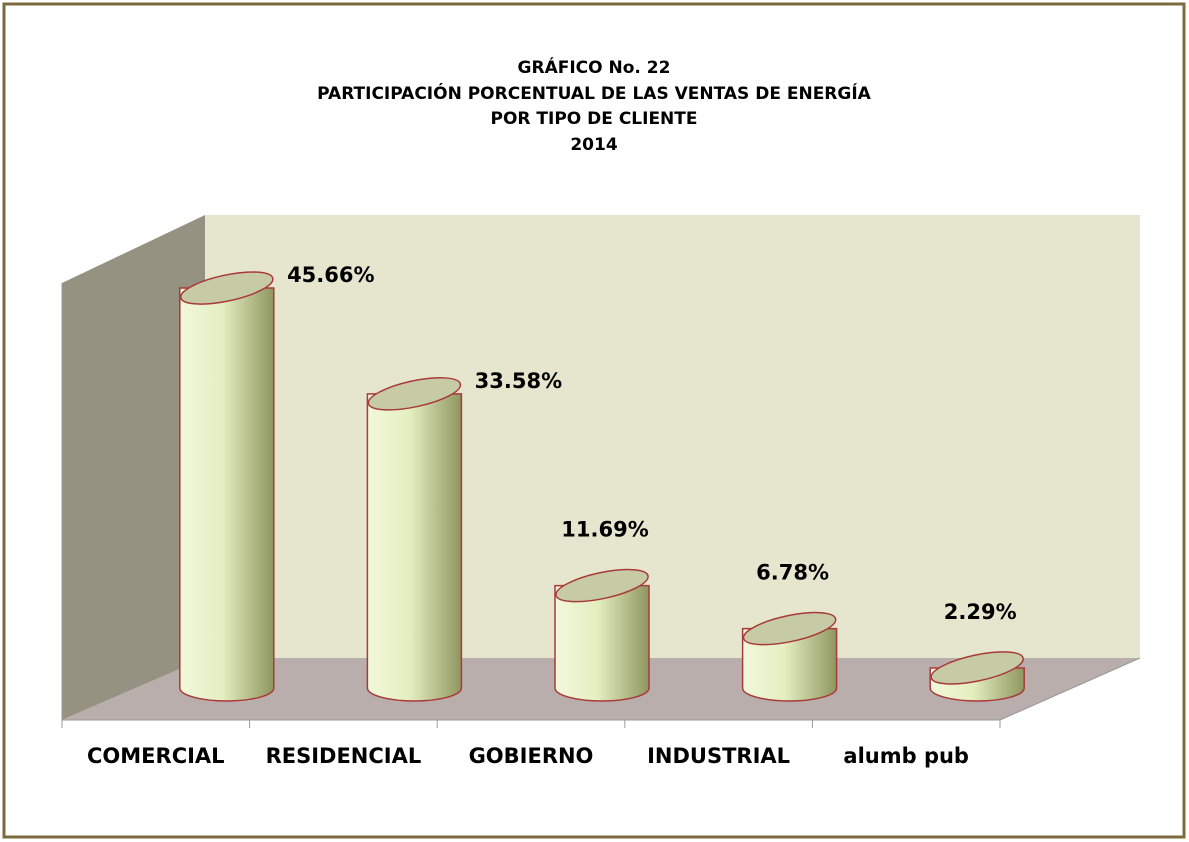 The image size is (1189, 842). What do you see at coordinates (133, 467) in the screenshot?
I see `side-wall` at bounding box center [133, 467].